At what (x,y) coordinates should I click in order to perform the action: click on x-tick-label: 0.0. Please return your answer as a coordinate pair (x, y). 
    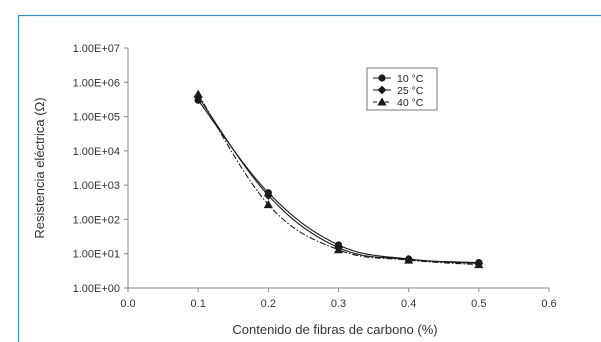
    Looking at the image, I should click on (127, 304).